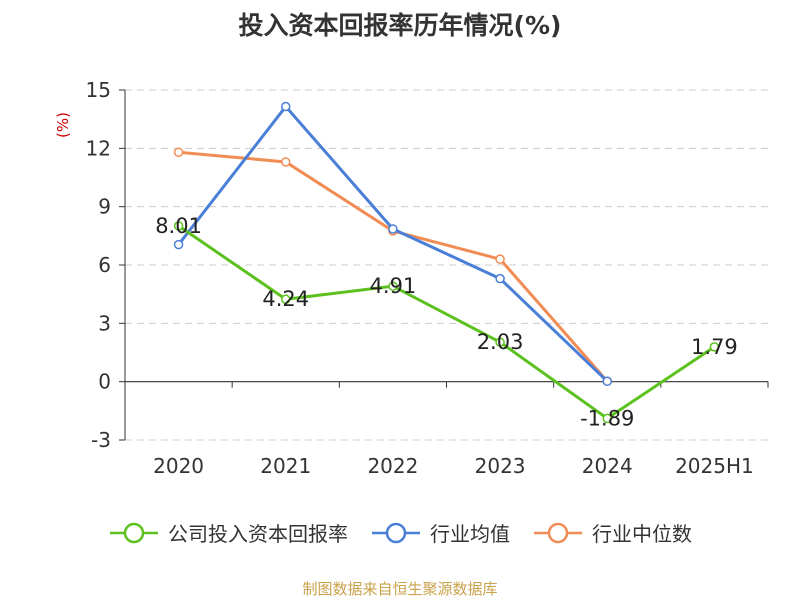 The width and height of the screenshot is (800, 600). What do you see at coordinates (98, 90) in the screenshot?
I see `y-tick-label: 15` at bounding box center [98, 90].